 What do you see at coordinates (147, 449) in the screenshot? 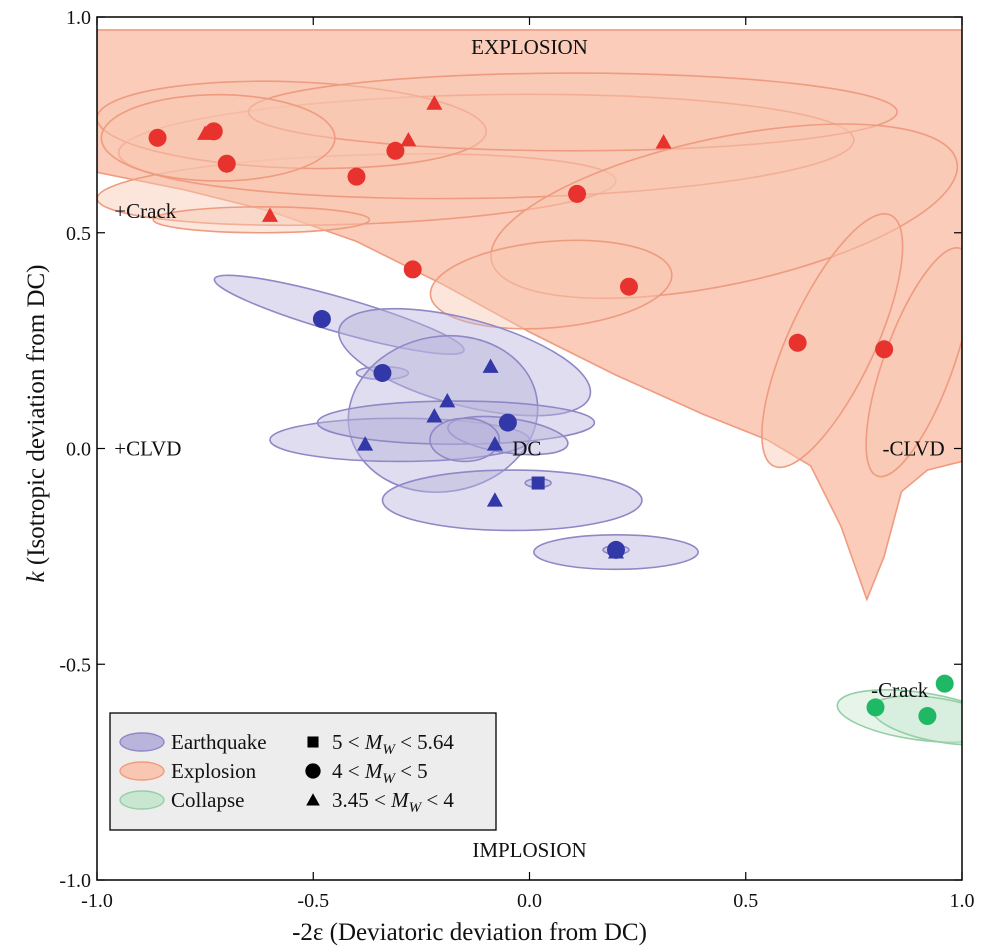
I see `annotation-clvd: +CLVD` at bounding box center [147, 449].